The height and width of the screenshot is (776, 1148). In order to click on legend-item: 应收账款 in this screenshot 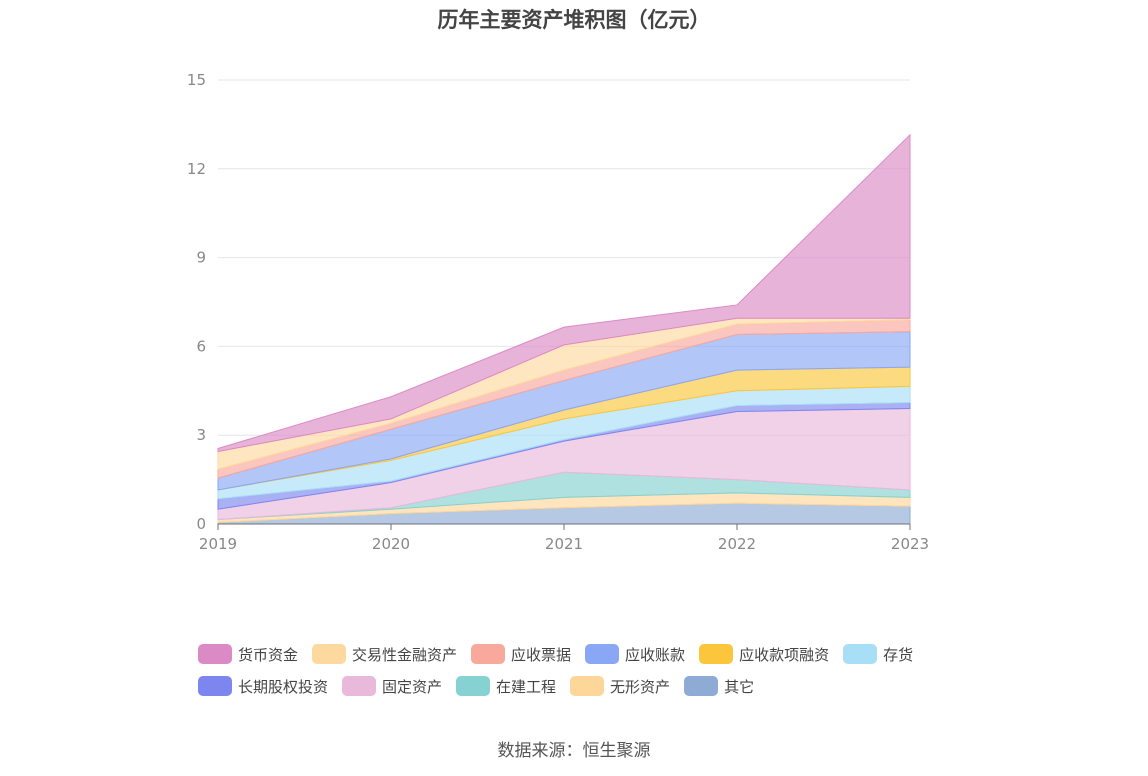, I will do `click(635, 654)`.